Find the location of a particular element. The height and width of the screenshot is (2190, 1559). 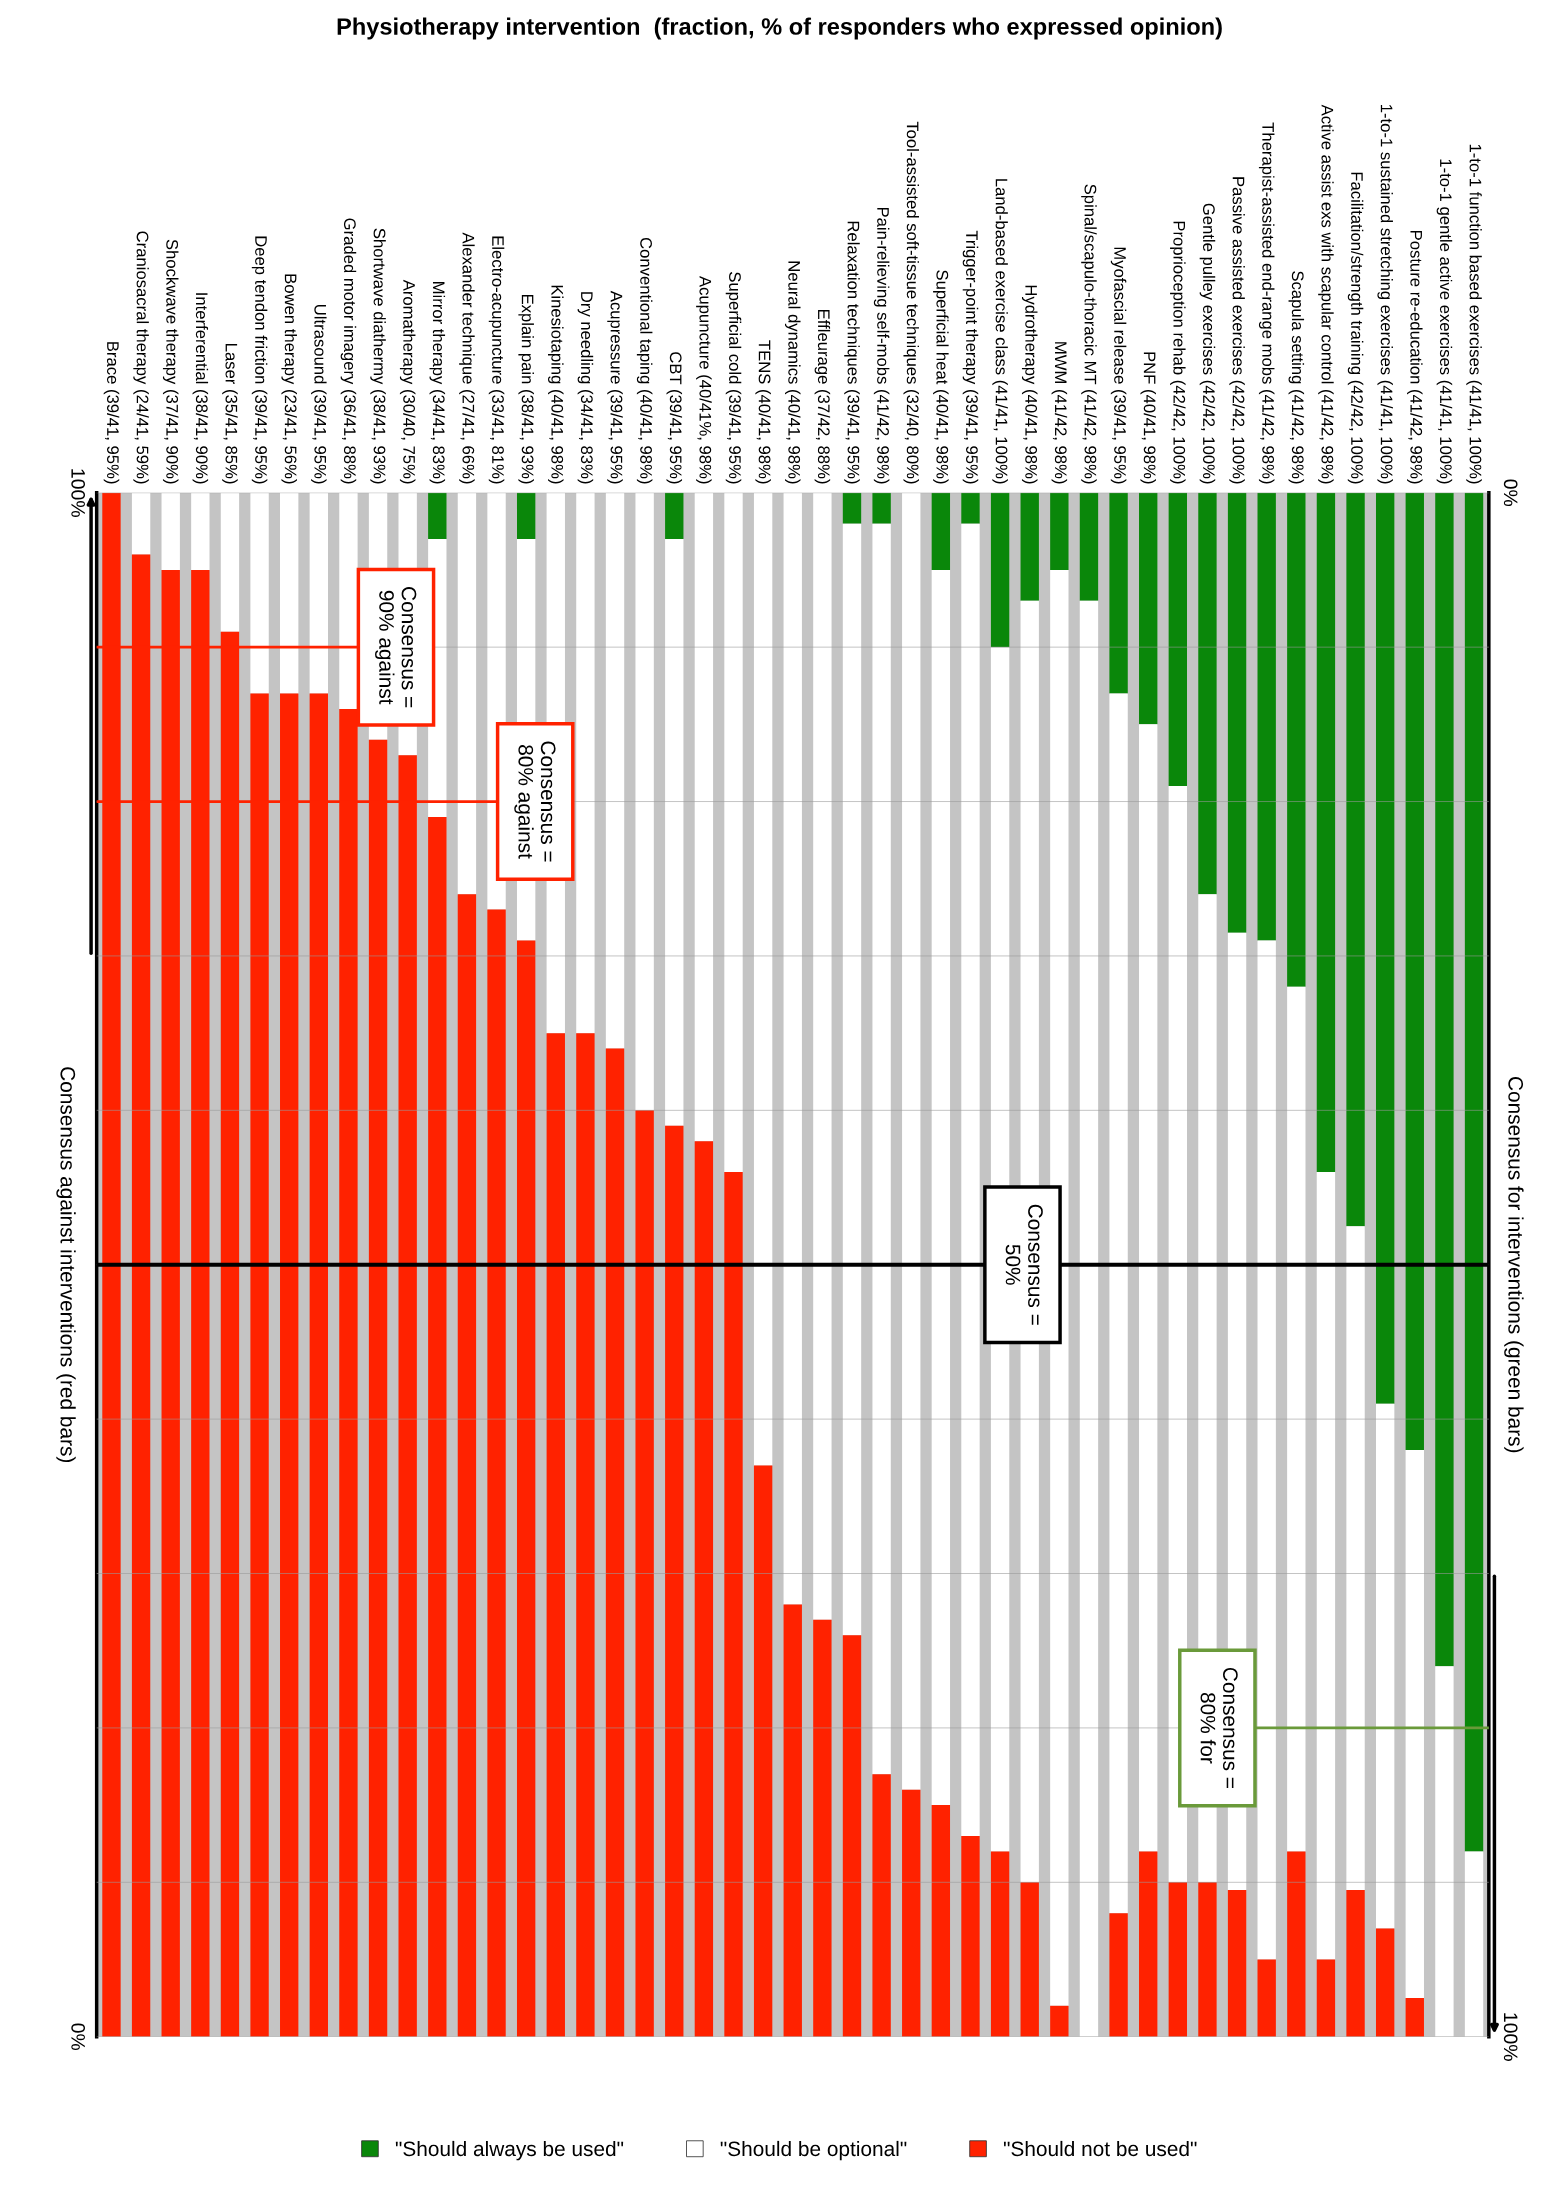

x-tick-label: Acupressure (39/41, 95%) is located at coordinates (615, 387).